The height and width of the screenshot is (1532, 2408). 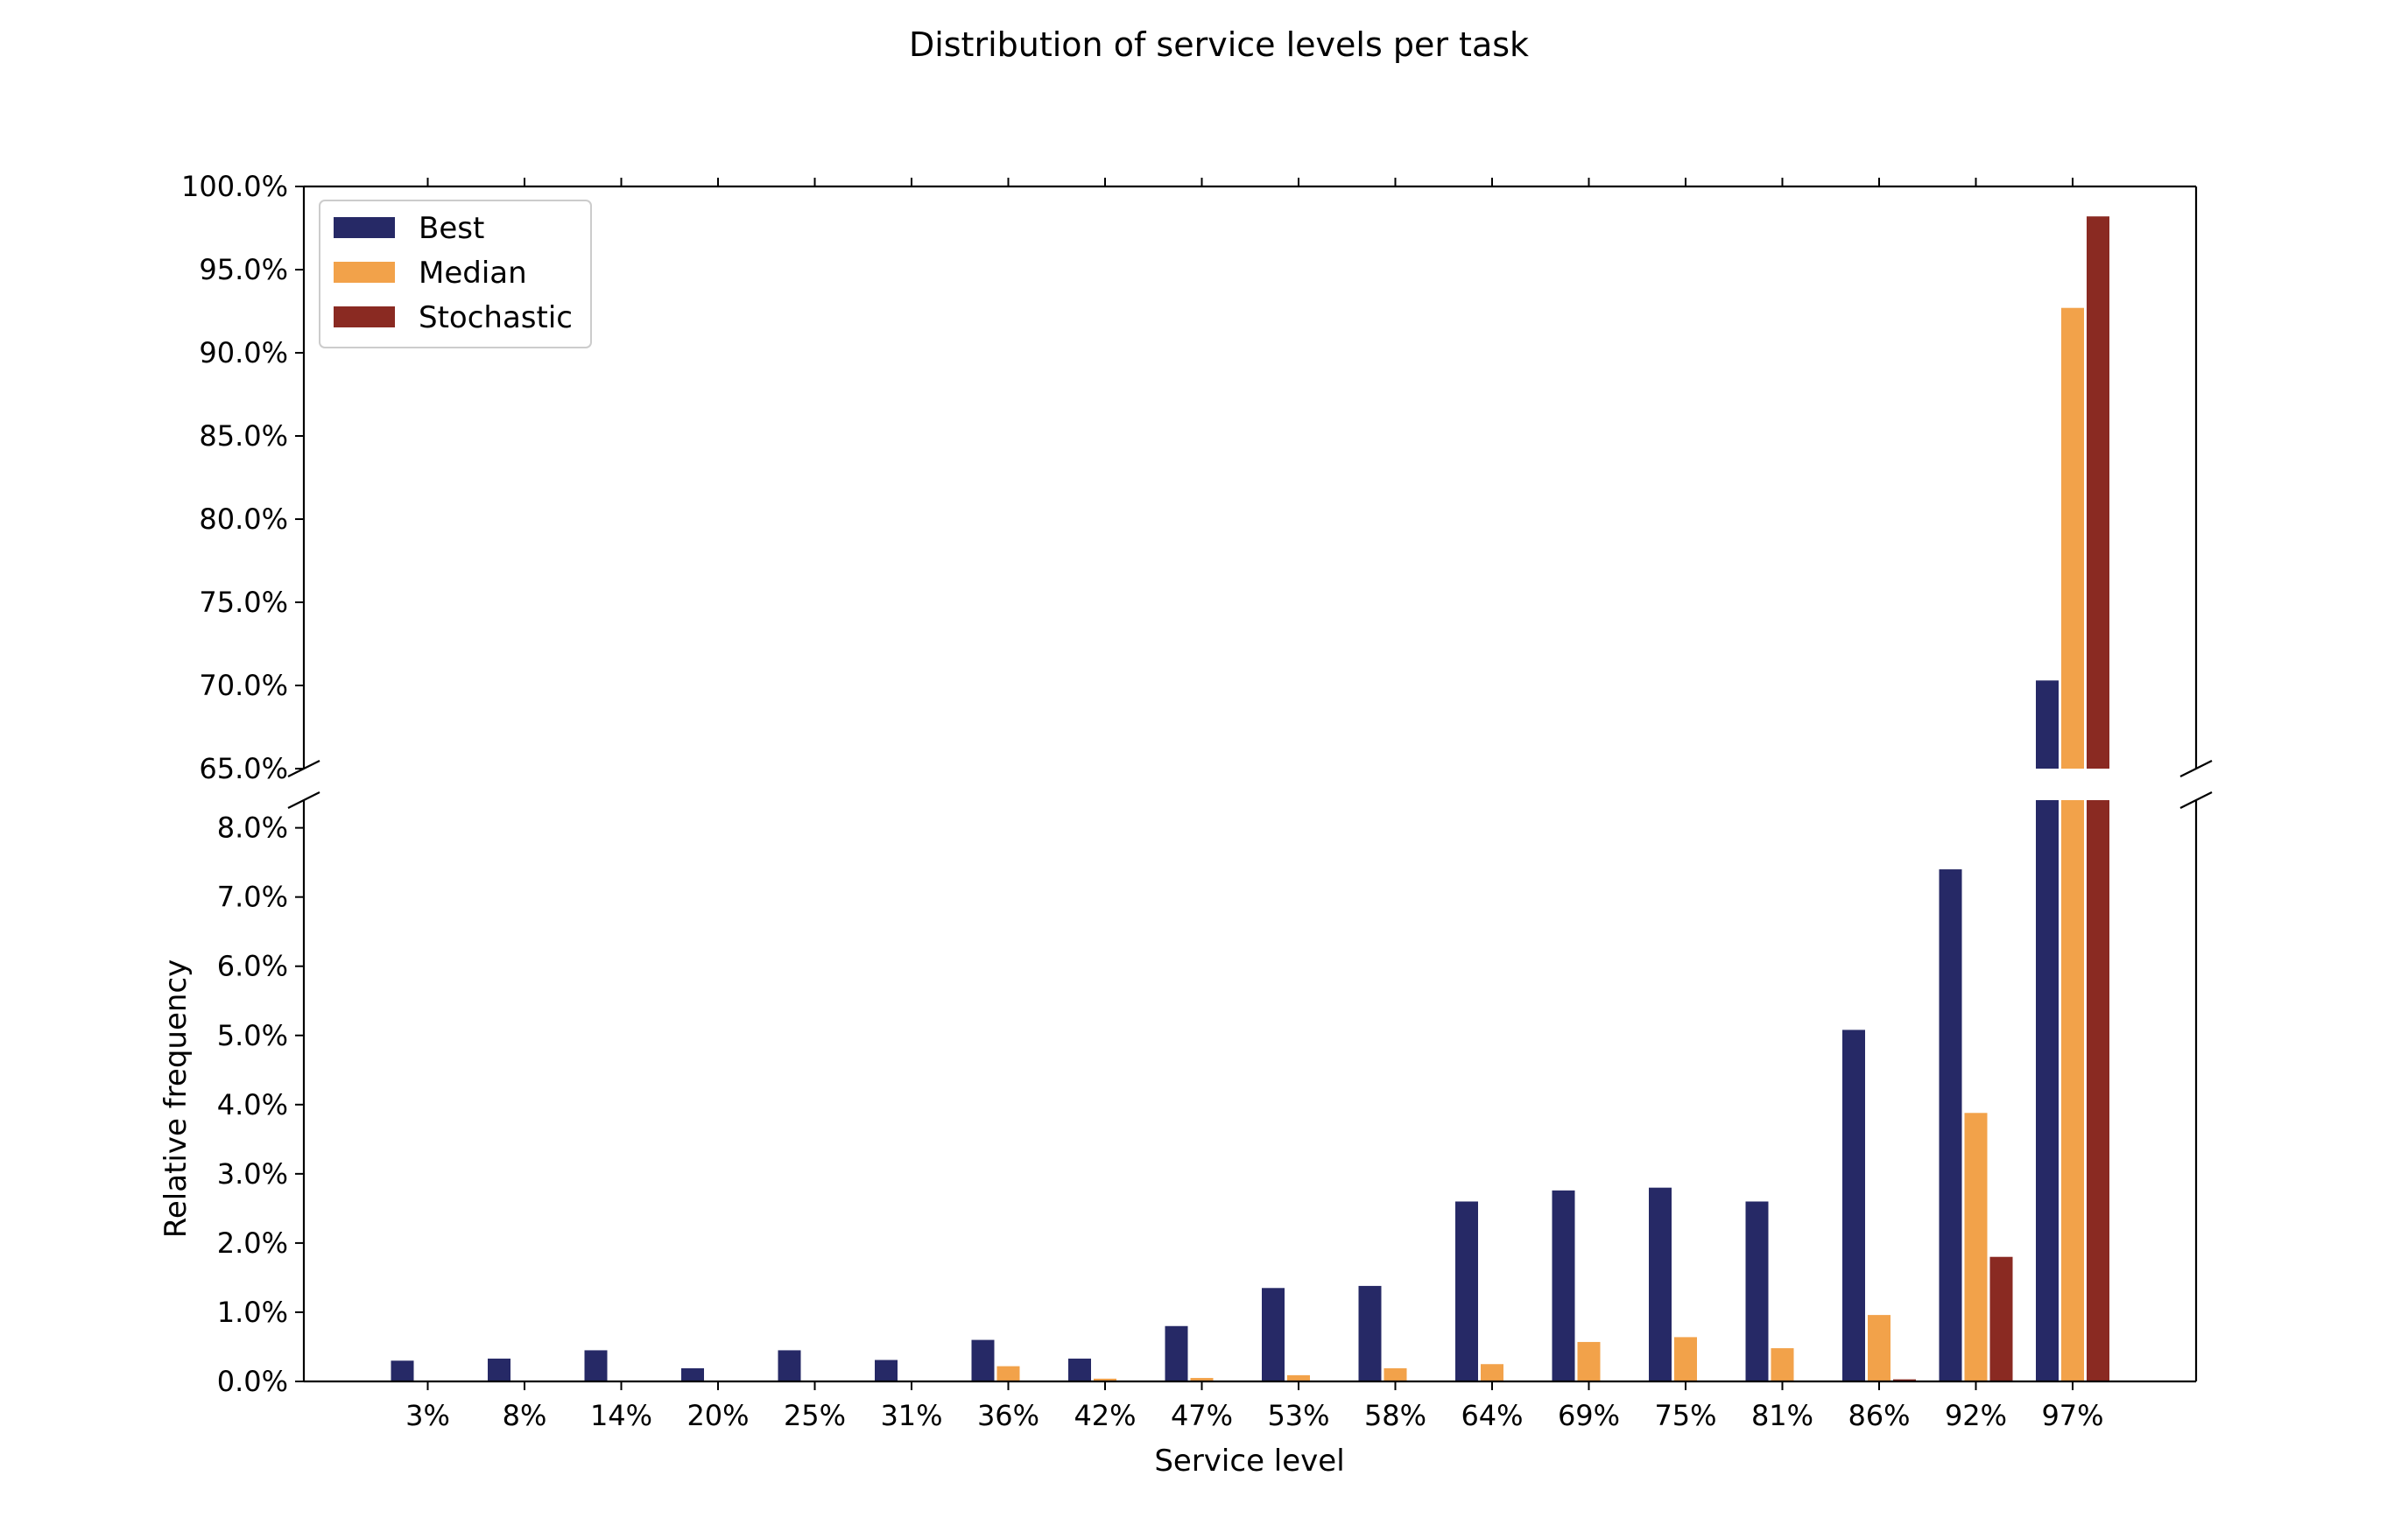 What do you see at coordinates (1298, 1378) in the screenshot?
I see `bar-lower-median-53pct` at bounding box center [1298, 1378].